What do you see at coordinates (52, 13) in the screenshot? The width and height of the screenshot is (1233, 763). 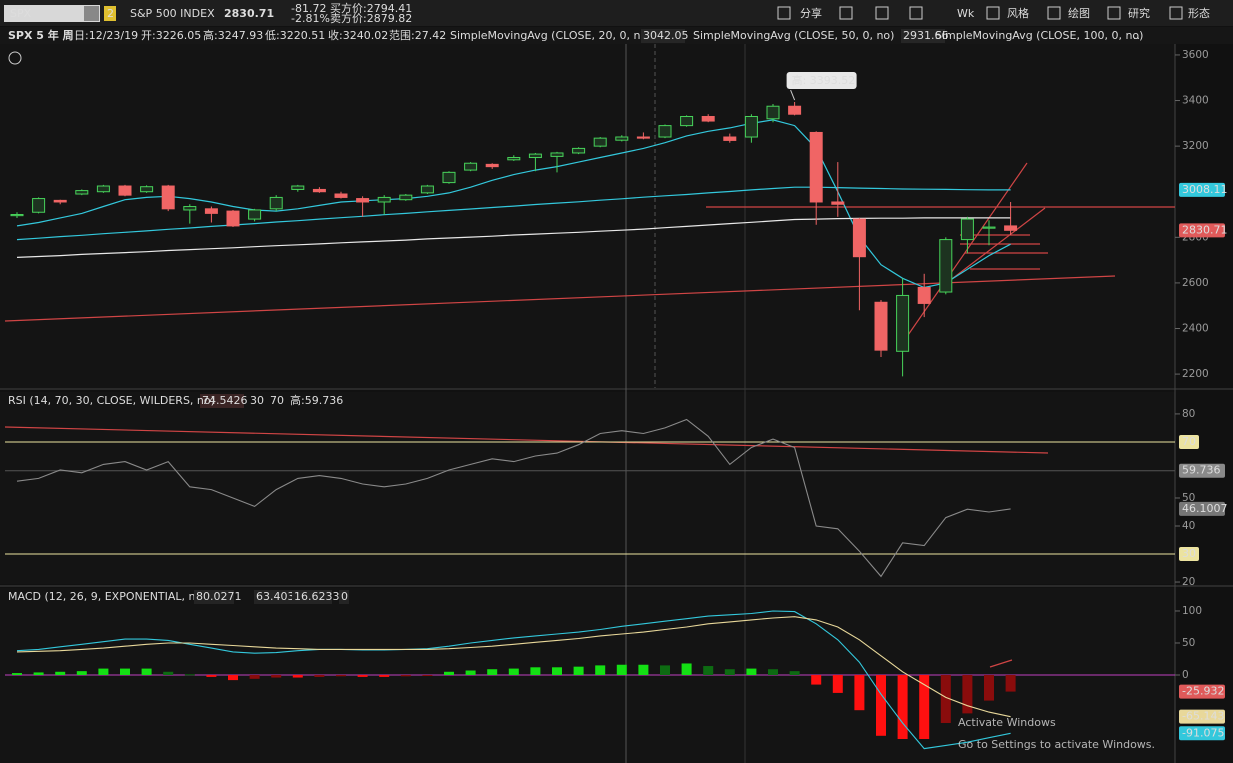 I see `symbol-box` at bounding box center [52, 13].